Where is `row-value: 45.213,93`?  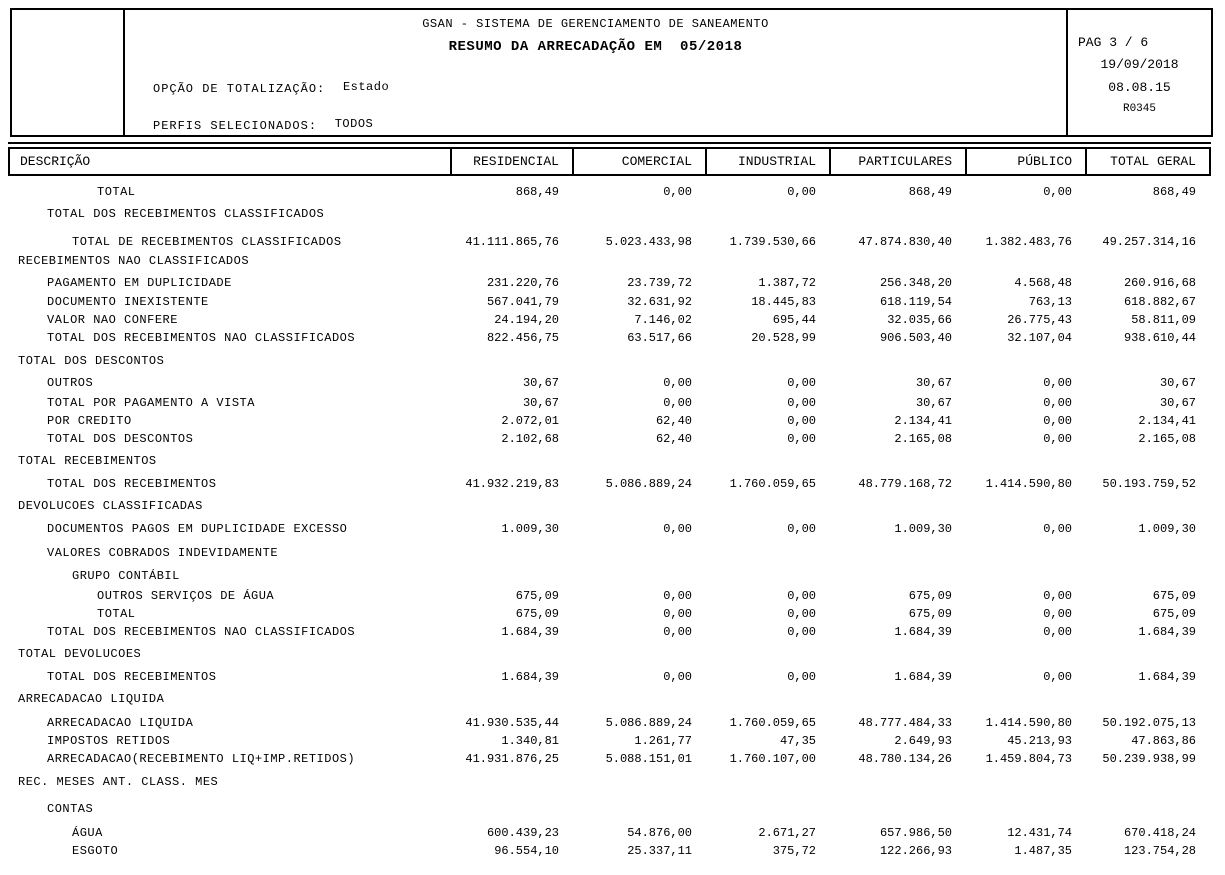 row-value: 45.213,93 is located at coordinates (1039, 741).